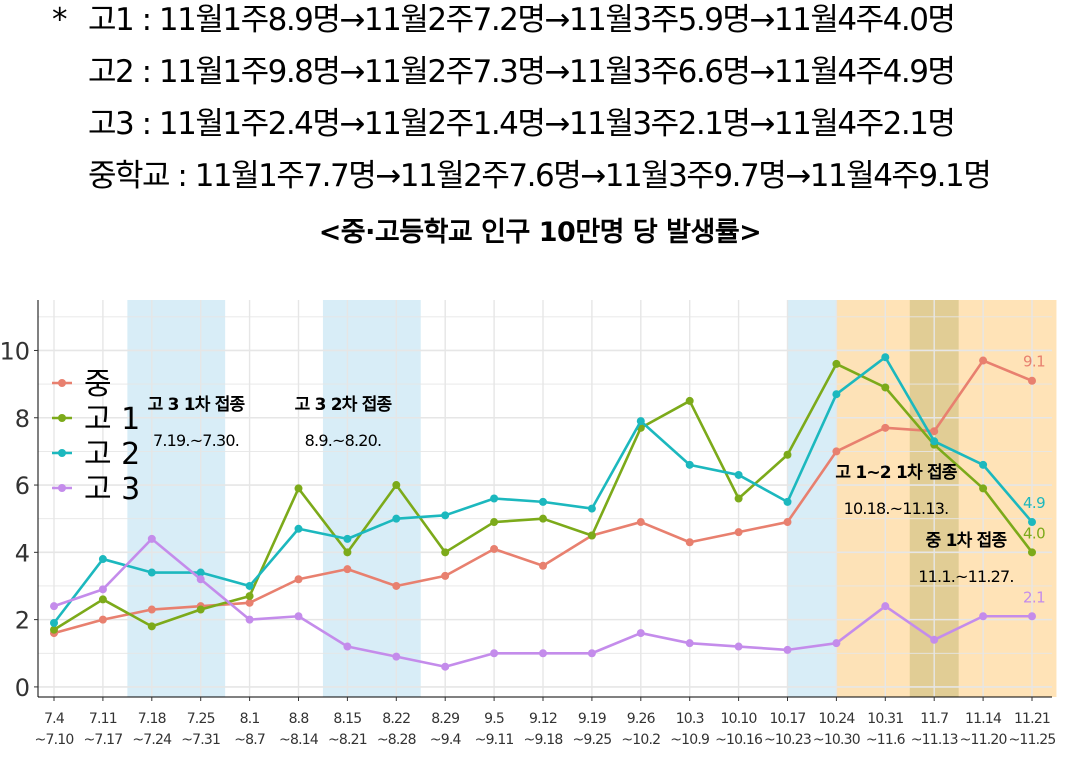 Image resolution: width=1080 pixels, height=758 pixels. What do you see at coordinates (200, 729) in the screenshot?
I see `x-tick-label: 7.25 ~7.31` at bounding box center [200, 729].